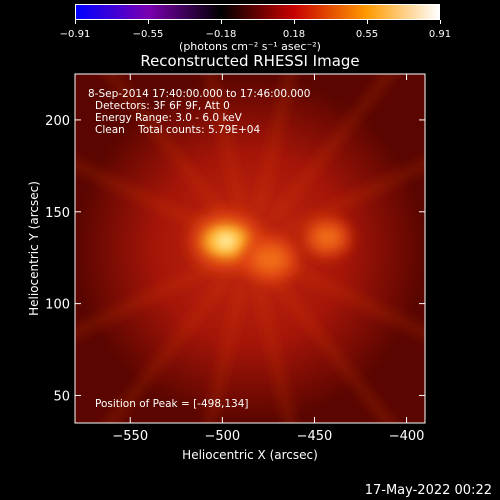 This screenshot has height=500, width=500. I want to click on colorbar-tick-label: 0.18, so click(294, 34).